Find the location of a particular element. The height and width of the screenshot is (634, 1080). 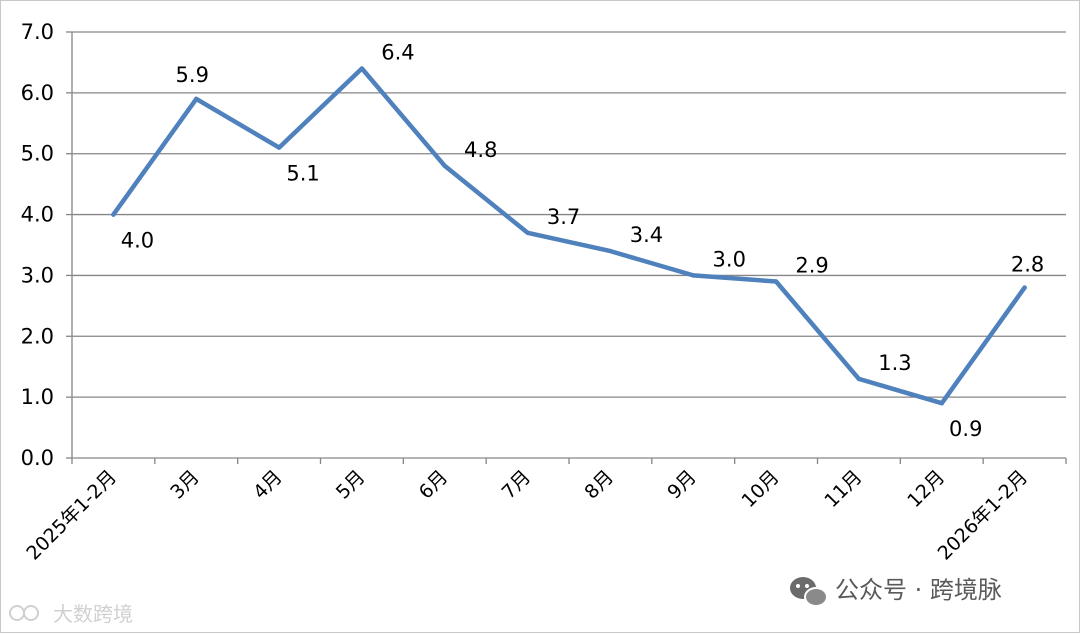

data-label: 3.4 is located at coordinates (646, 235).